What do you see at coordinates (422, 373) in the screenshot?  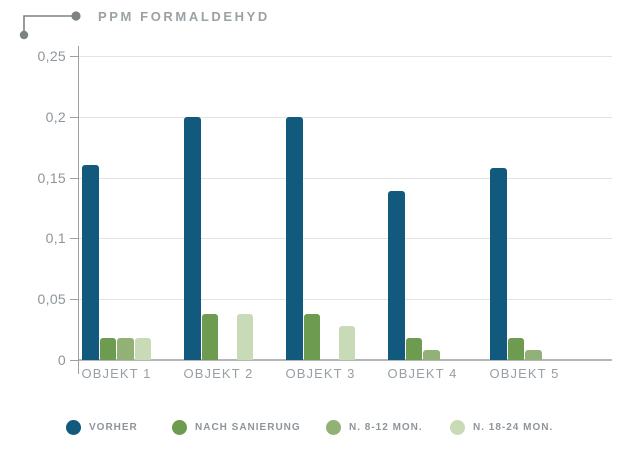 I see `x-axis-label-objekt-4: OBJEKT 4` at bounding box center [422, 373].